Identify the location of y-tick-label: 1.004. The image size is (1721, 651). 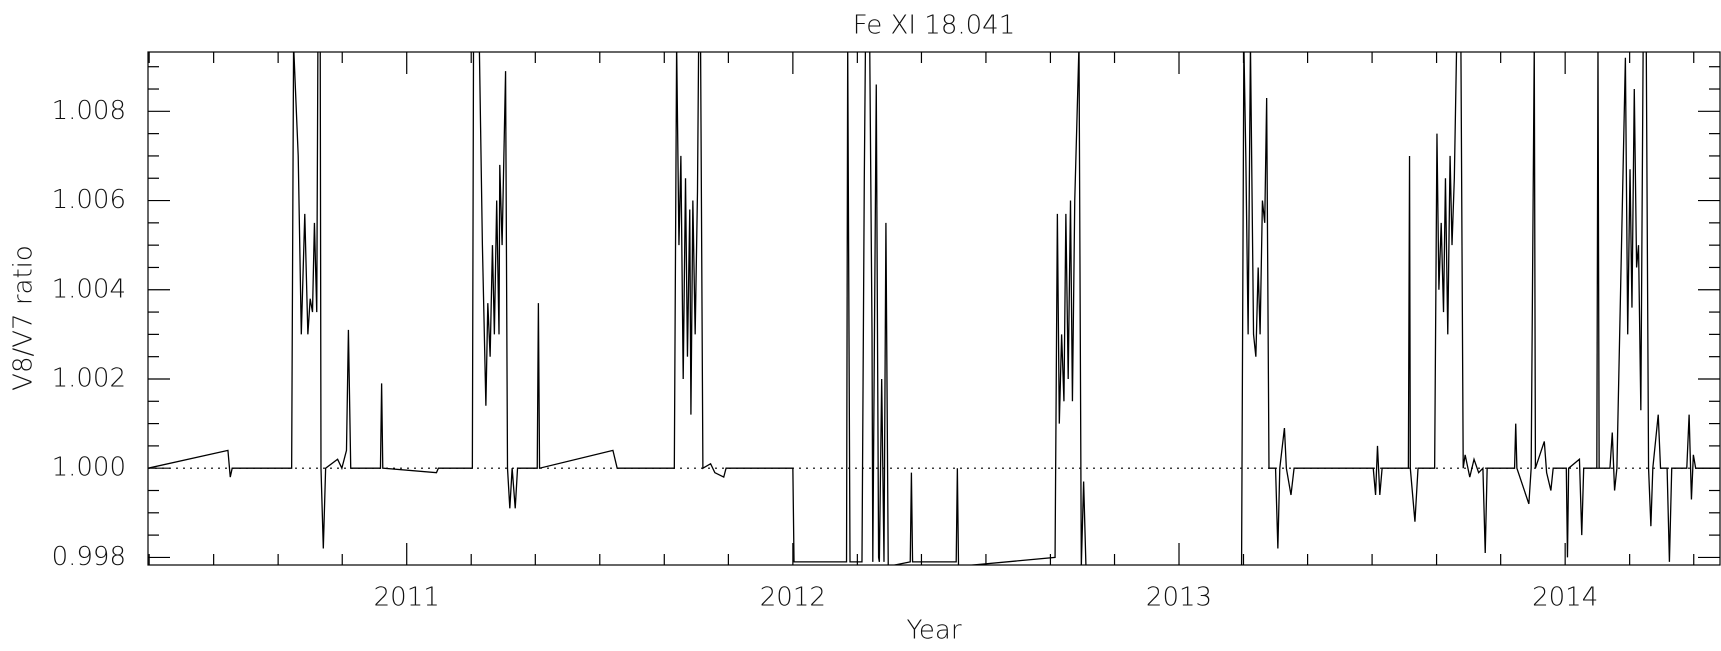
(89, 289).